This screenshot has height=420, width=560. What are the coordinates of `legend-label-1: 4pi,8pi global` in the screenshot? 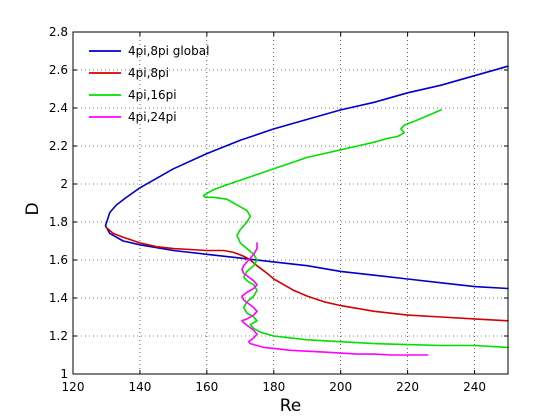 It's located at (168, 51).